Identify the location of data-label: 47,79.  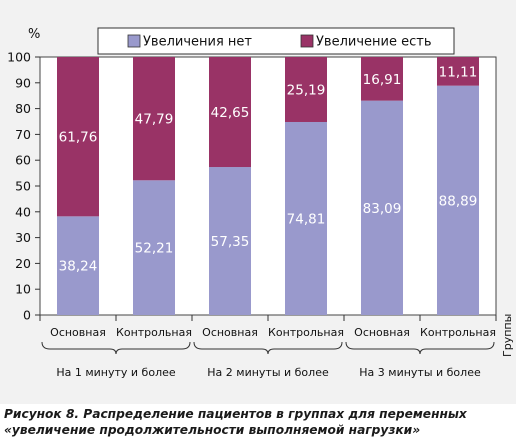
(154, 120).